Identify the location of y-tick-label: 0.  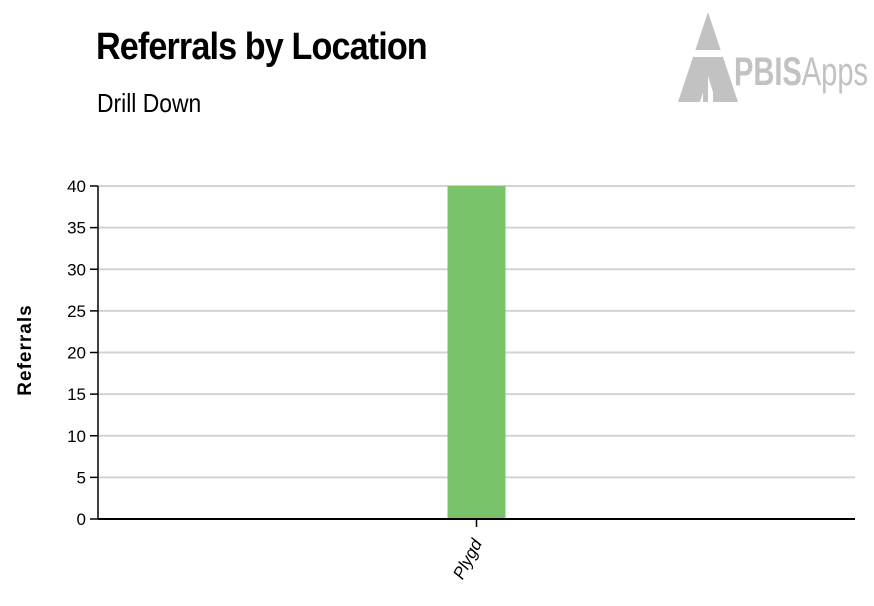
(81, 519).